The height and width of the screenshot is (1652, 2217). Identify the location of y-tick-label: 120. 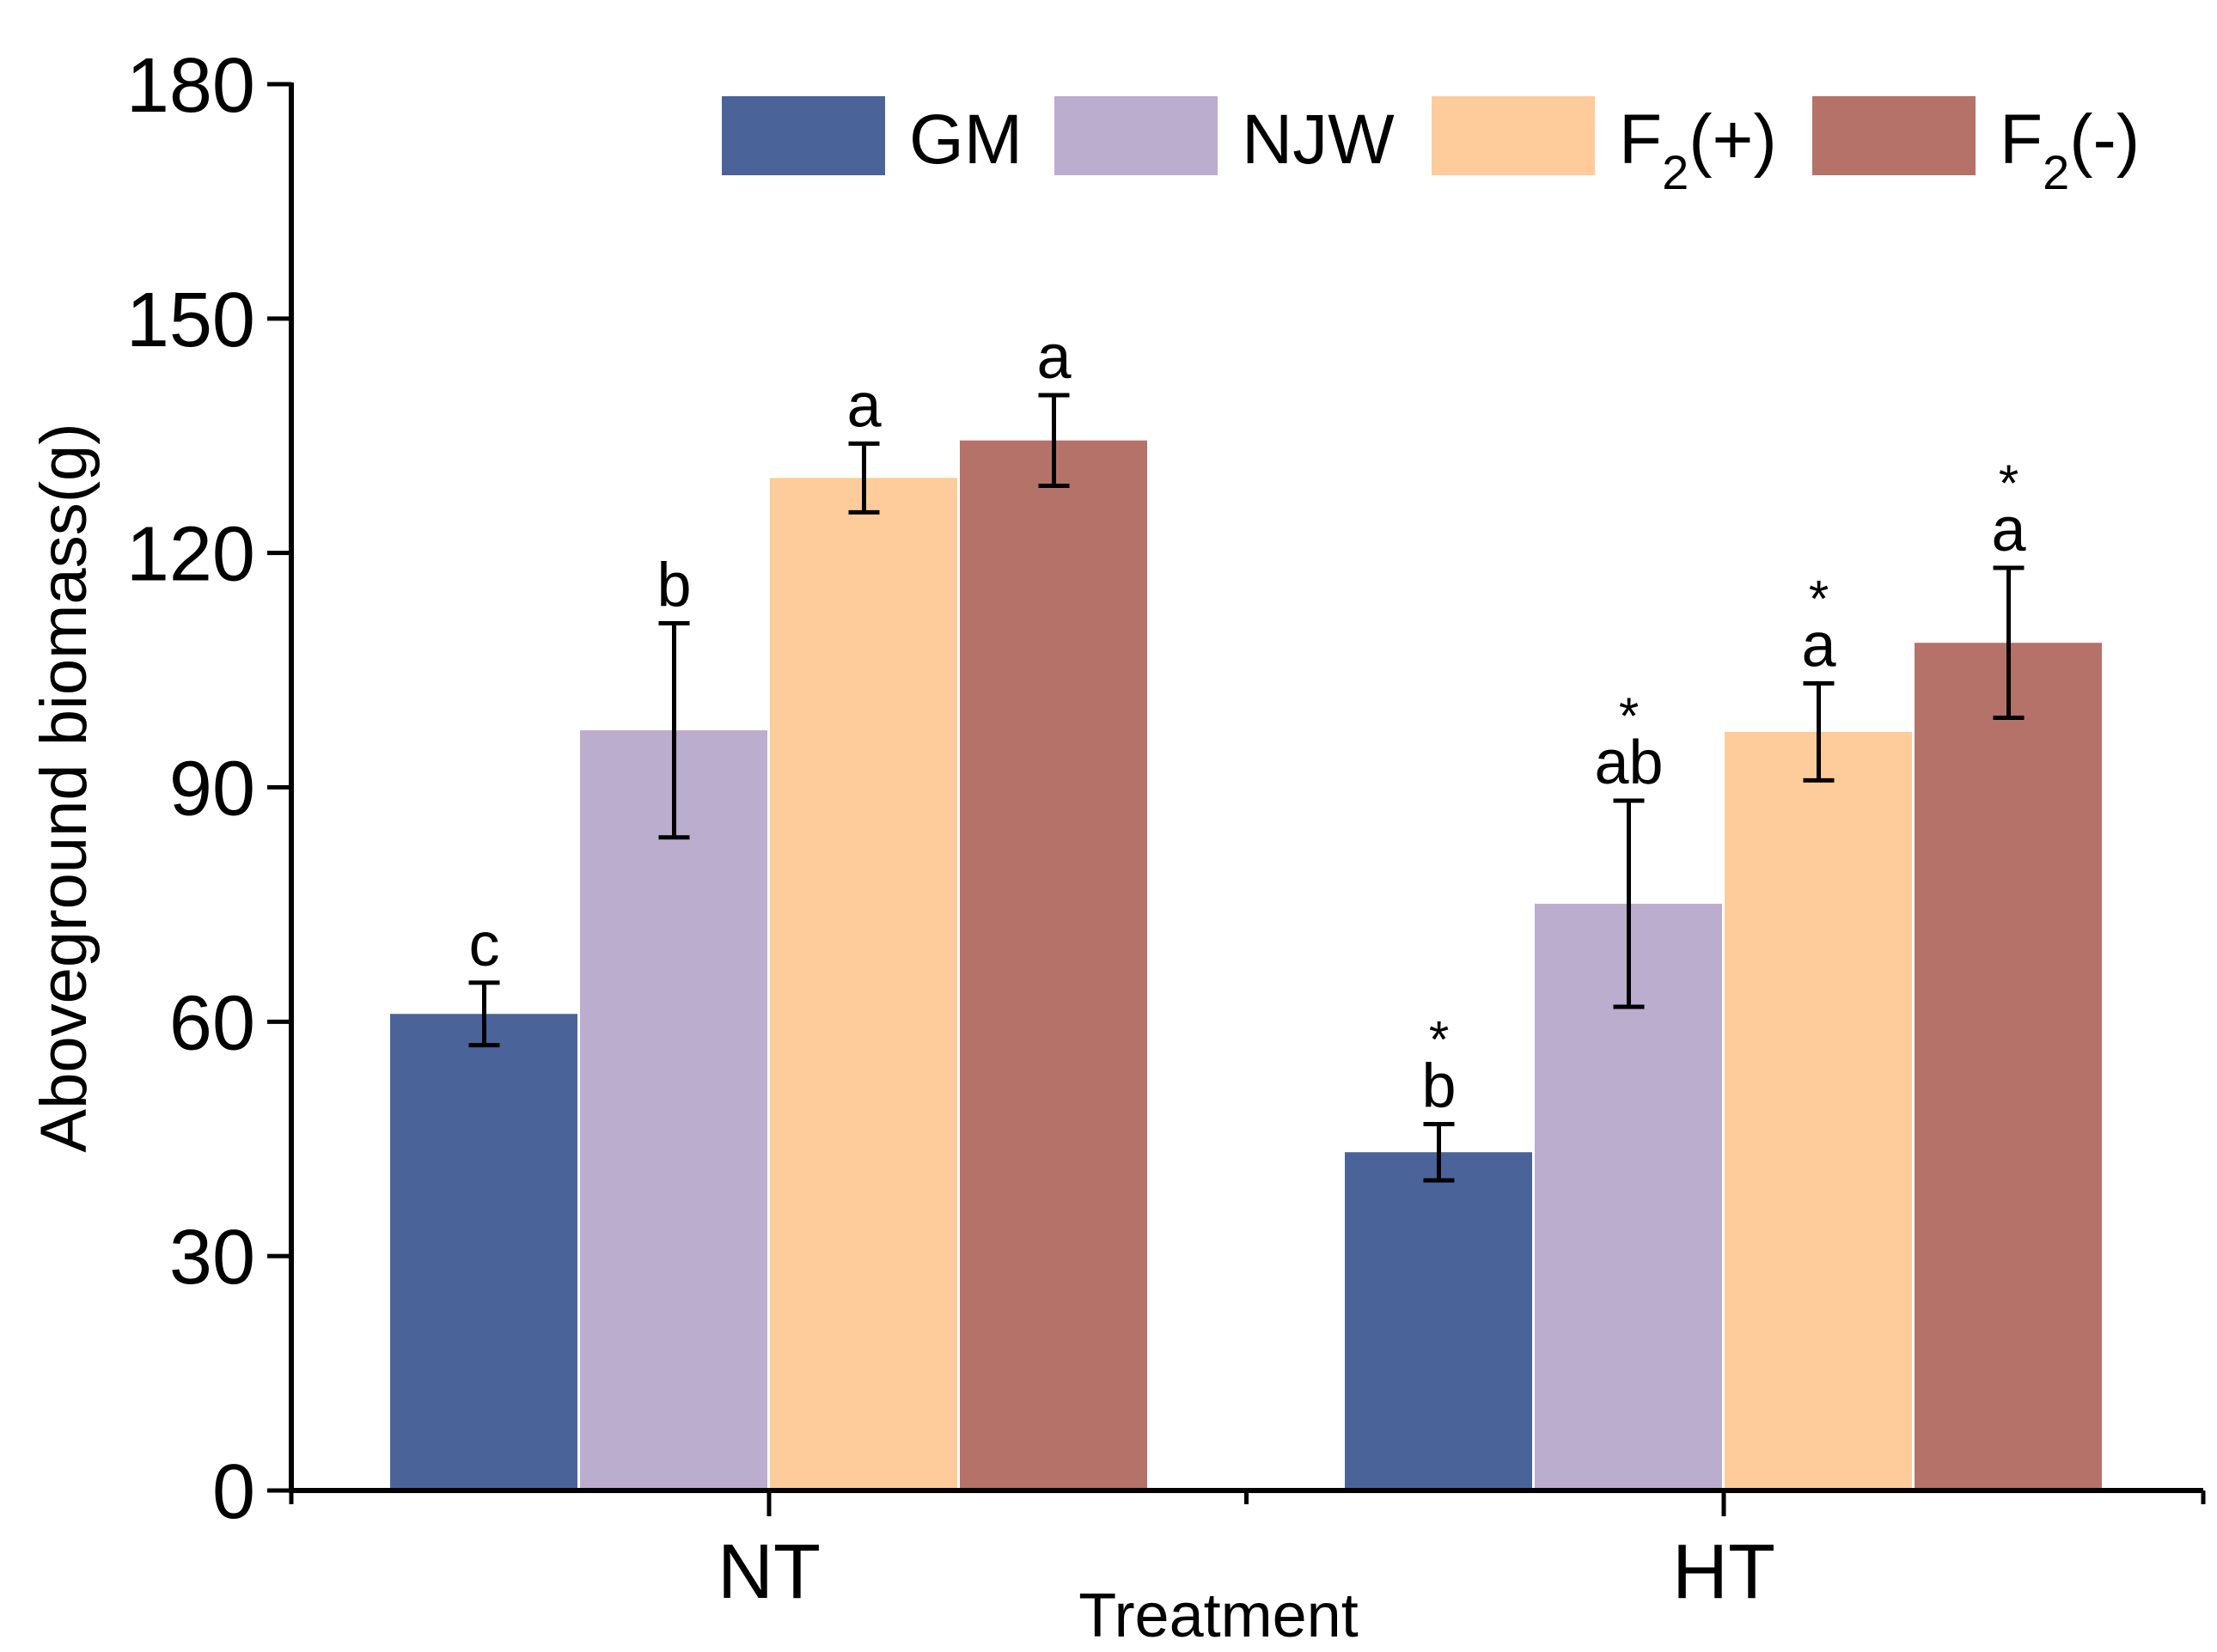
(190, 555).